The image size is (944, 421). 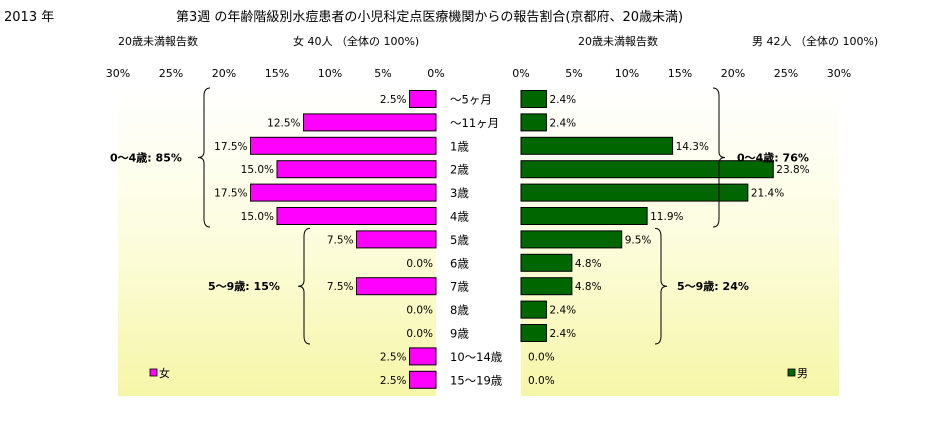 What do you see at coordinates (692, 147) in the screenshot?
I see `male-value-label: 14.3%` at bounding box center [692, 147].